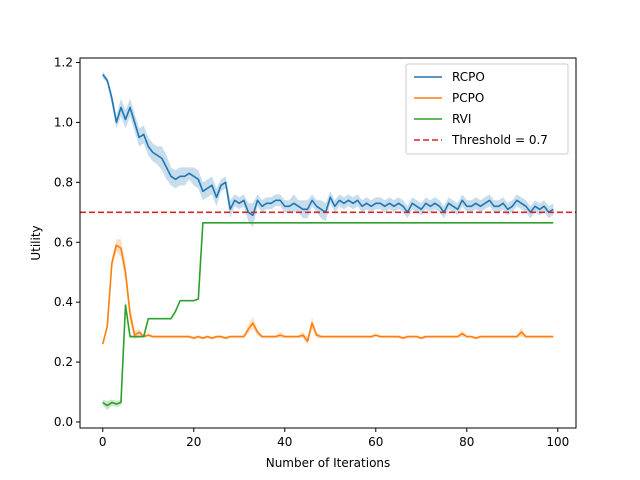  I want to click on legend-box, so click(487, 109).